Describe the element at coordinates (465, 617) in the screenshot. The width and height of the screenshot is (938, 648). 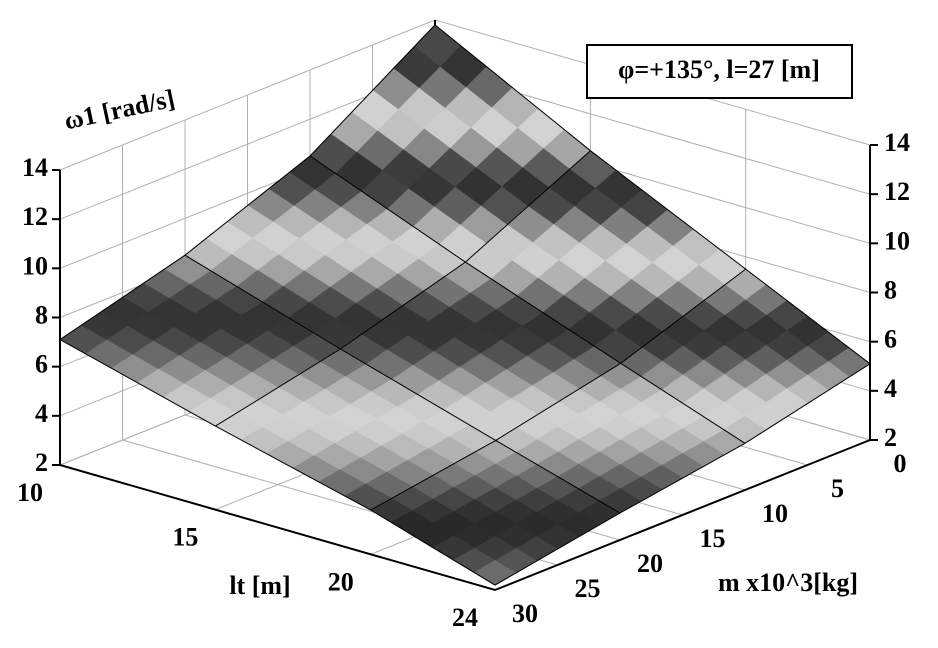
I see `x-tick-label: 24` at that location.